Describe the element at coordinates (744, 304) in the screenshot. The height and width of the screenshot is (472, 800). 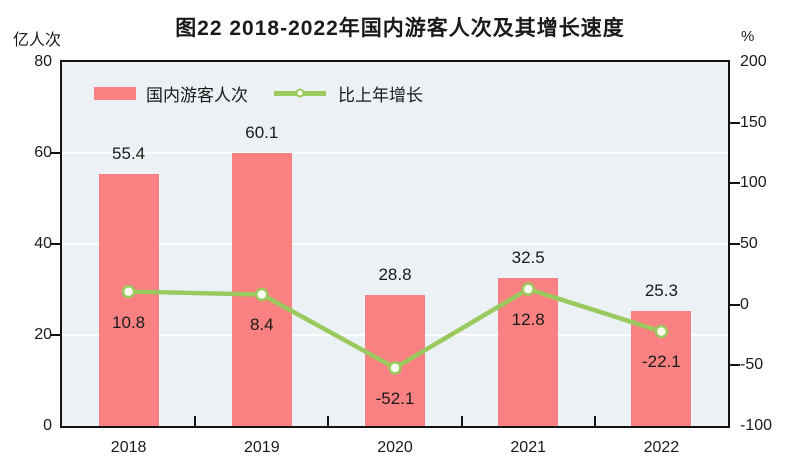
I see `right-axis-tick-label: 0` at that location.